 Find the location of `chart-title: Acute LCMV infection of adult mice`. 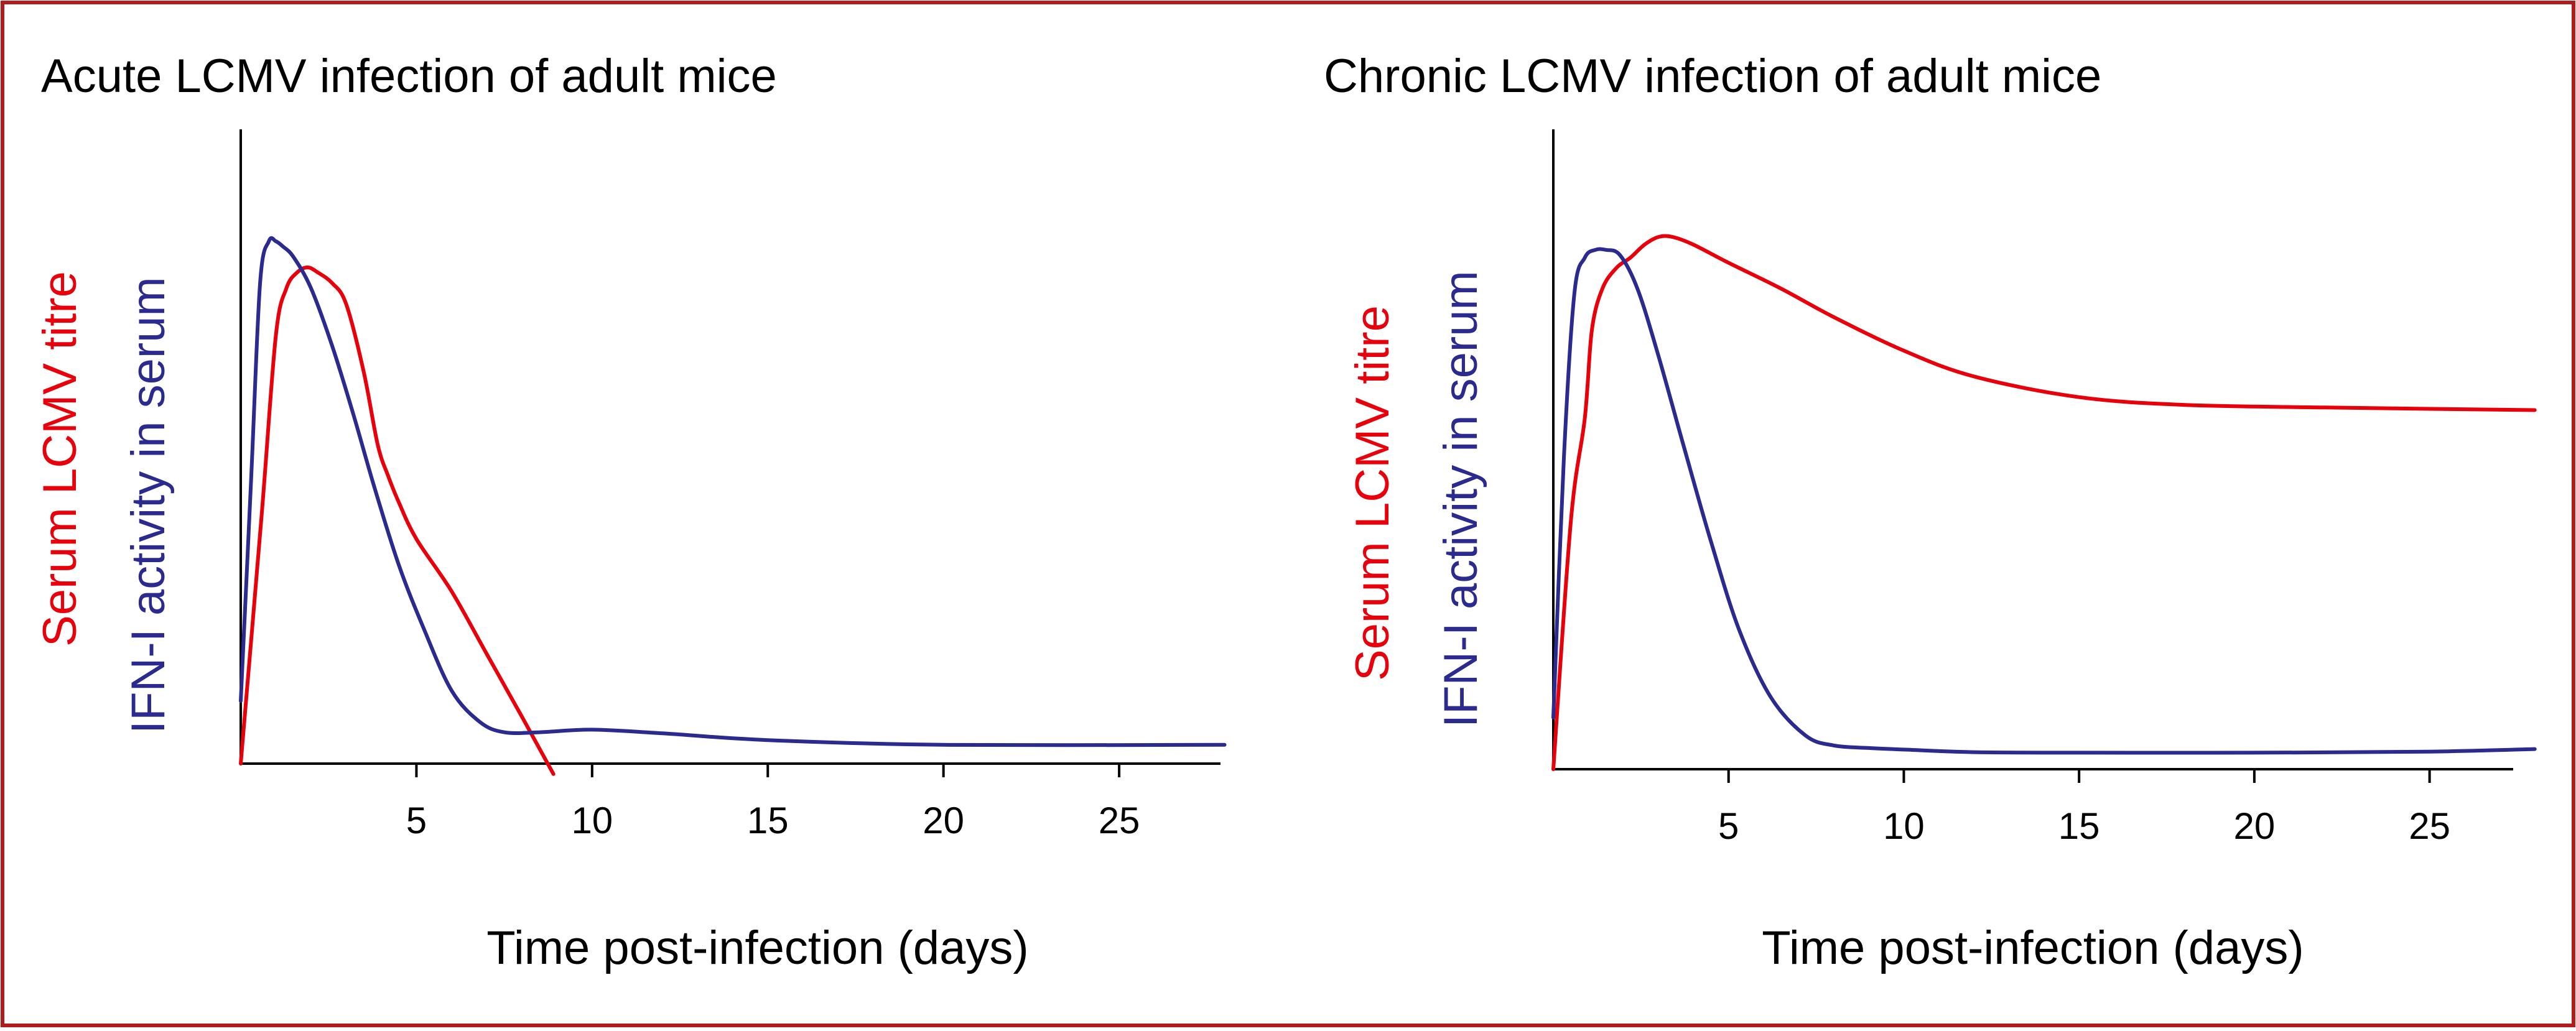

chart-title: Acute LCMV infection of adult mice is located at coordinates (409, 76).